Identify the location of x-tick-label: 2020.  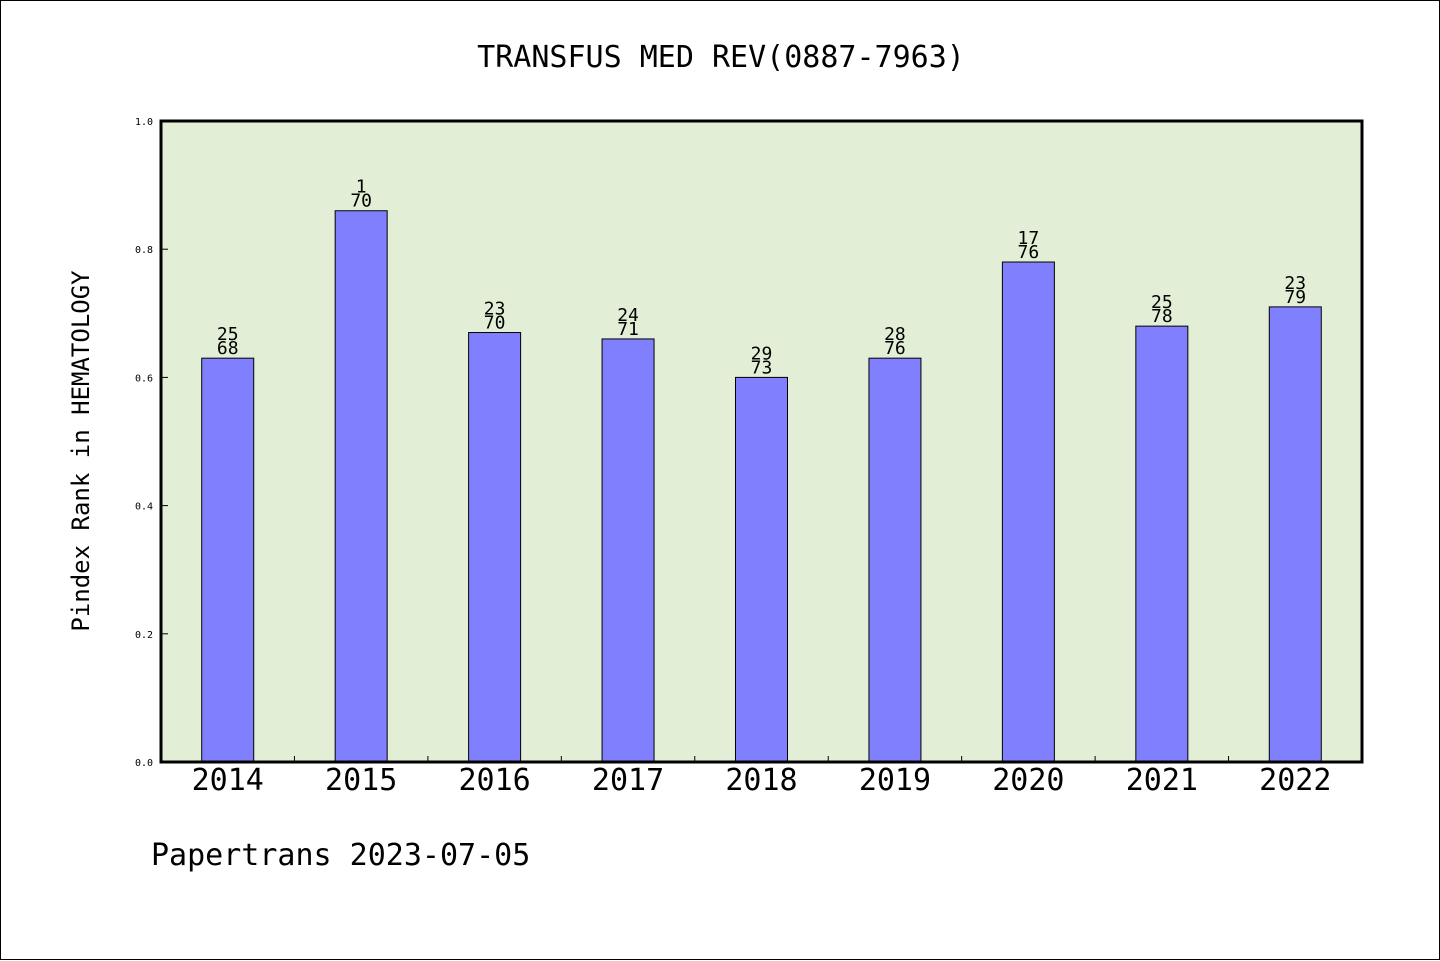
(1028, 780).